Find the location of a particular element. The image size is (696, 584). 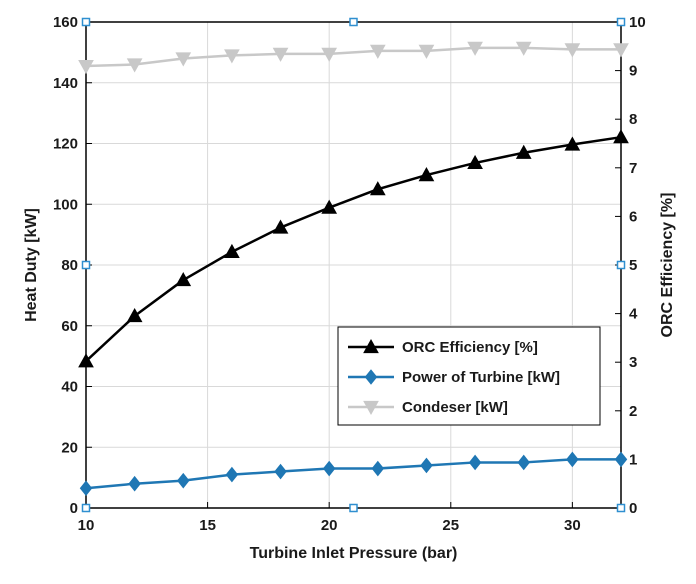

y-right-tick-label: 8 is located at coordinates (633, 119).